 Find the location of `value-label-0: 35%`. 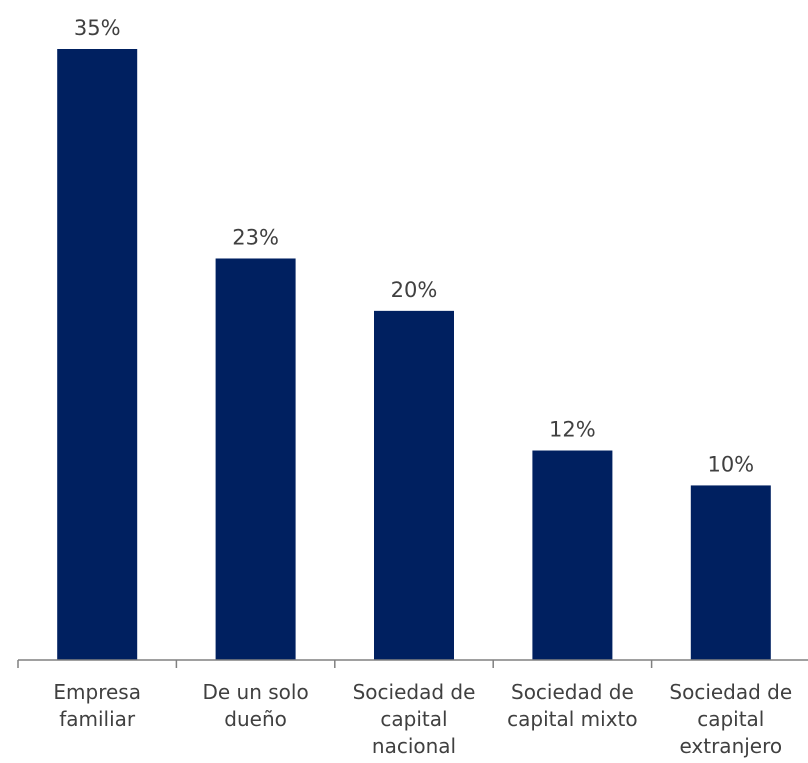

value-label-0: 35% is located at coordinates (97, 28).